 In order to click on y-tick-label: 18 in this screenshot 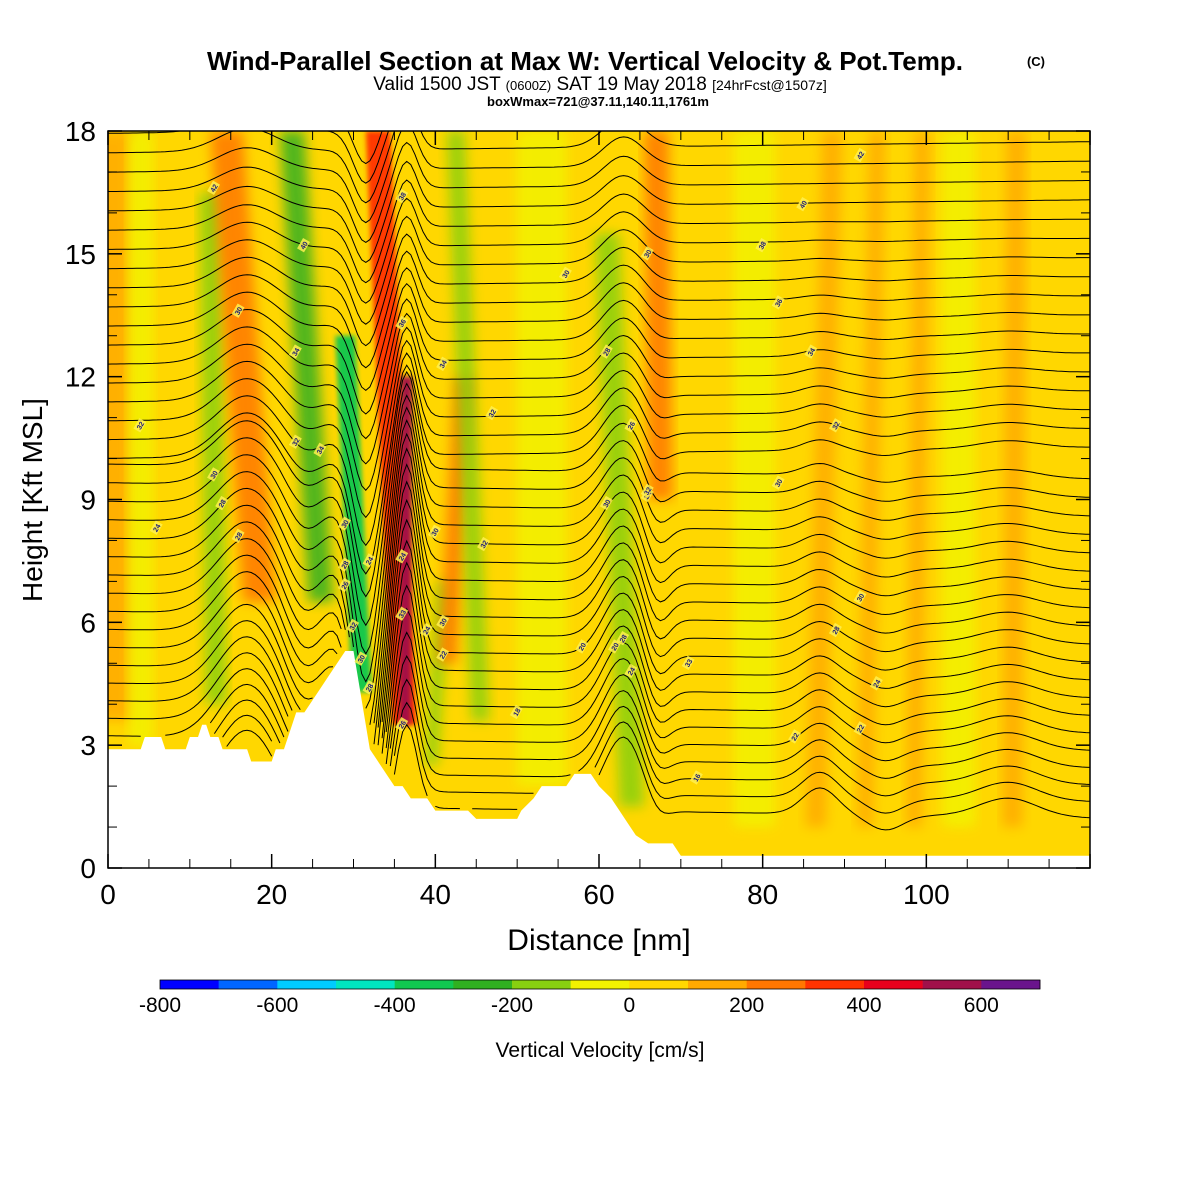, I will do `click(80, 131)`.